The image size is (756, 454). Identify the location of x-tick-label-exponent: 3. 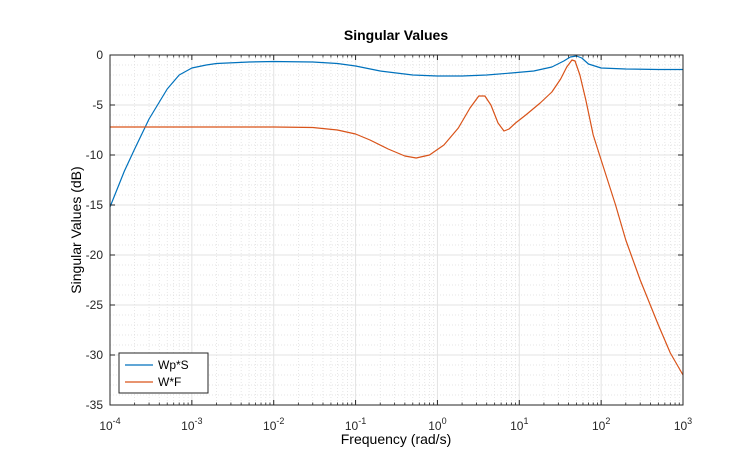
(689, 421).